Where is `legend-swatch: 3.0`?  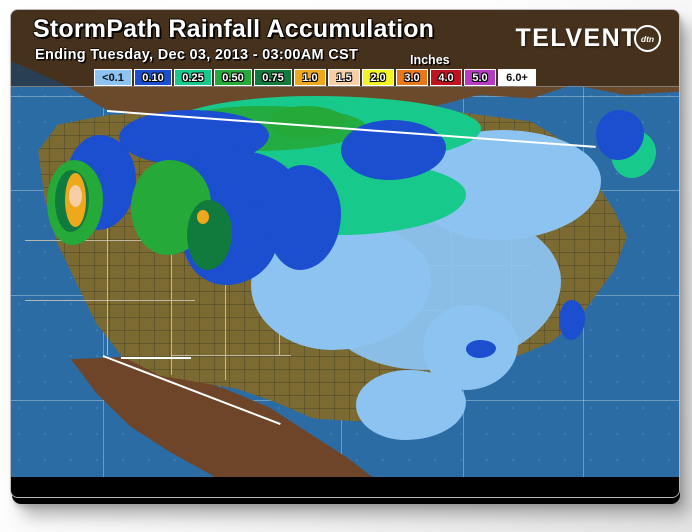
legend-swatch: 3.0 is located at coordinates (412, 77).